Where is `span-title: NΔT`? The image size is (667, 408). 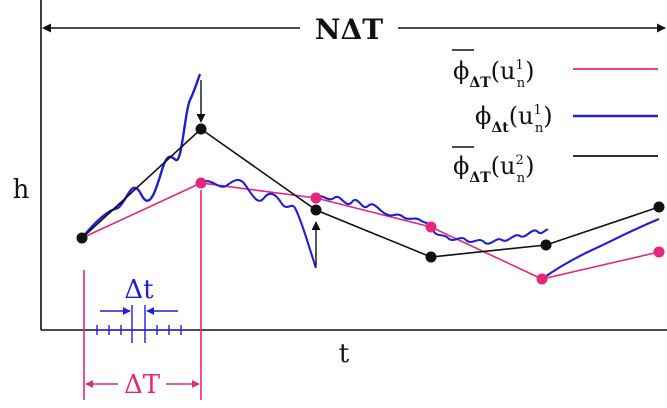 span-title: NΔT is located at coordinates (349, 29).